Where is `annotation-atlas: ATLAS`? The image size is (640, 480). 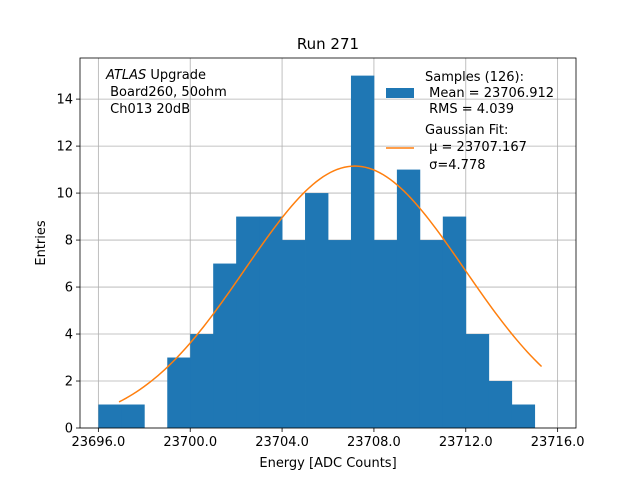
annotation-atlas: ATLAS is located at coordinates (125, 75).